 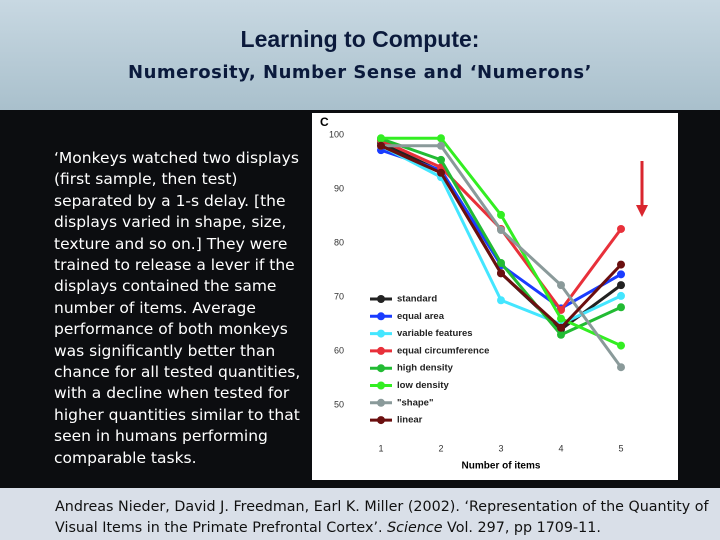 I want to click on y-tick-label: 90, so click(x=339, y=188).